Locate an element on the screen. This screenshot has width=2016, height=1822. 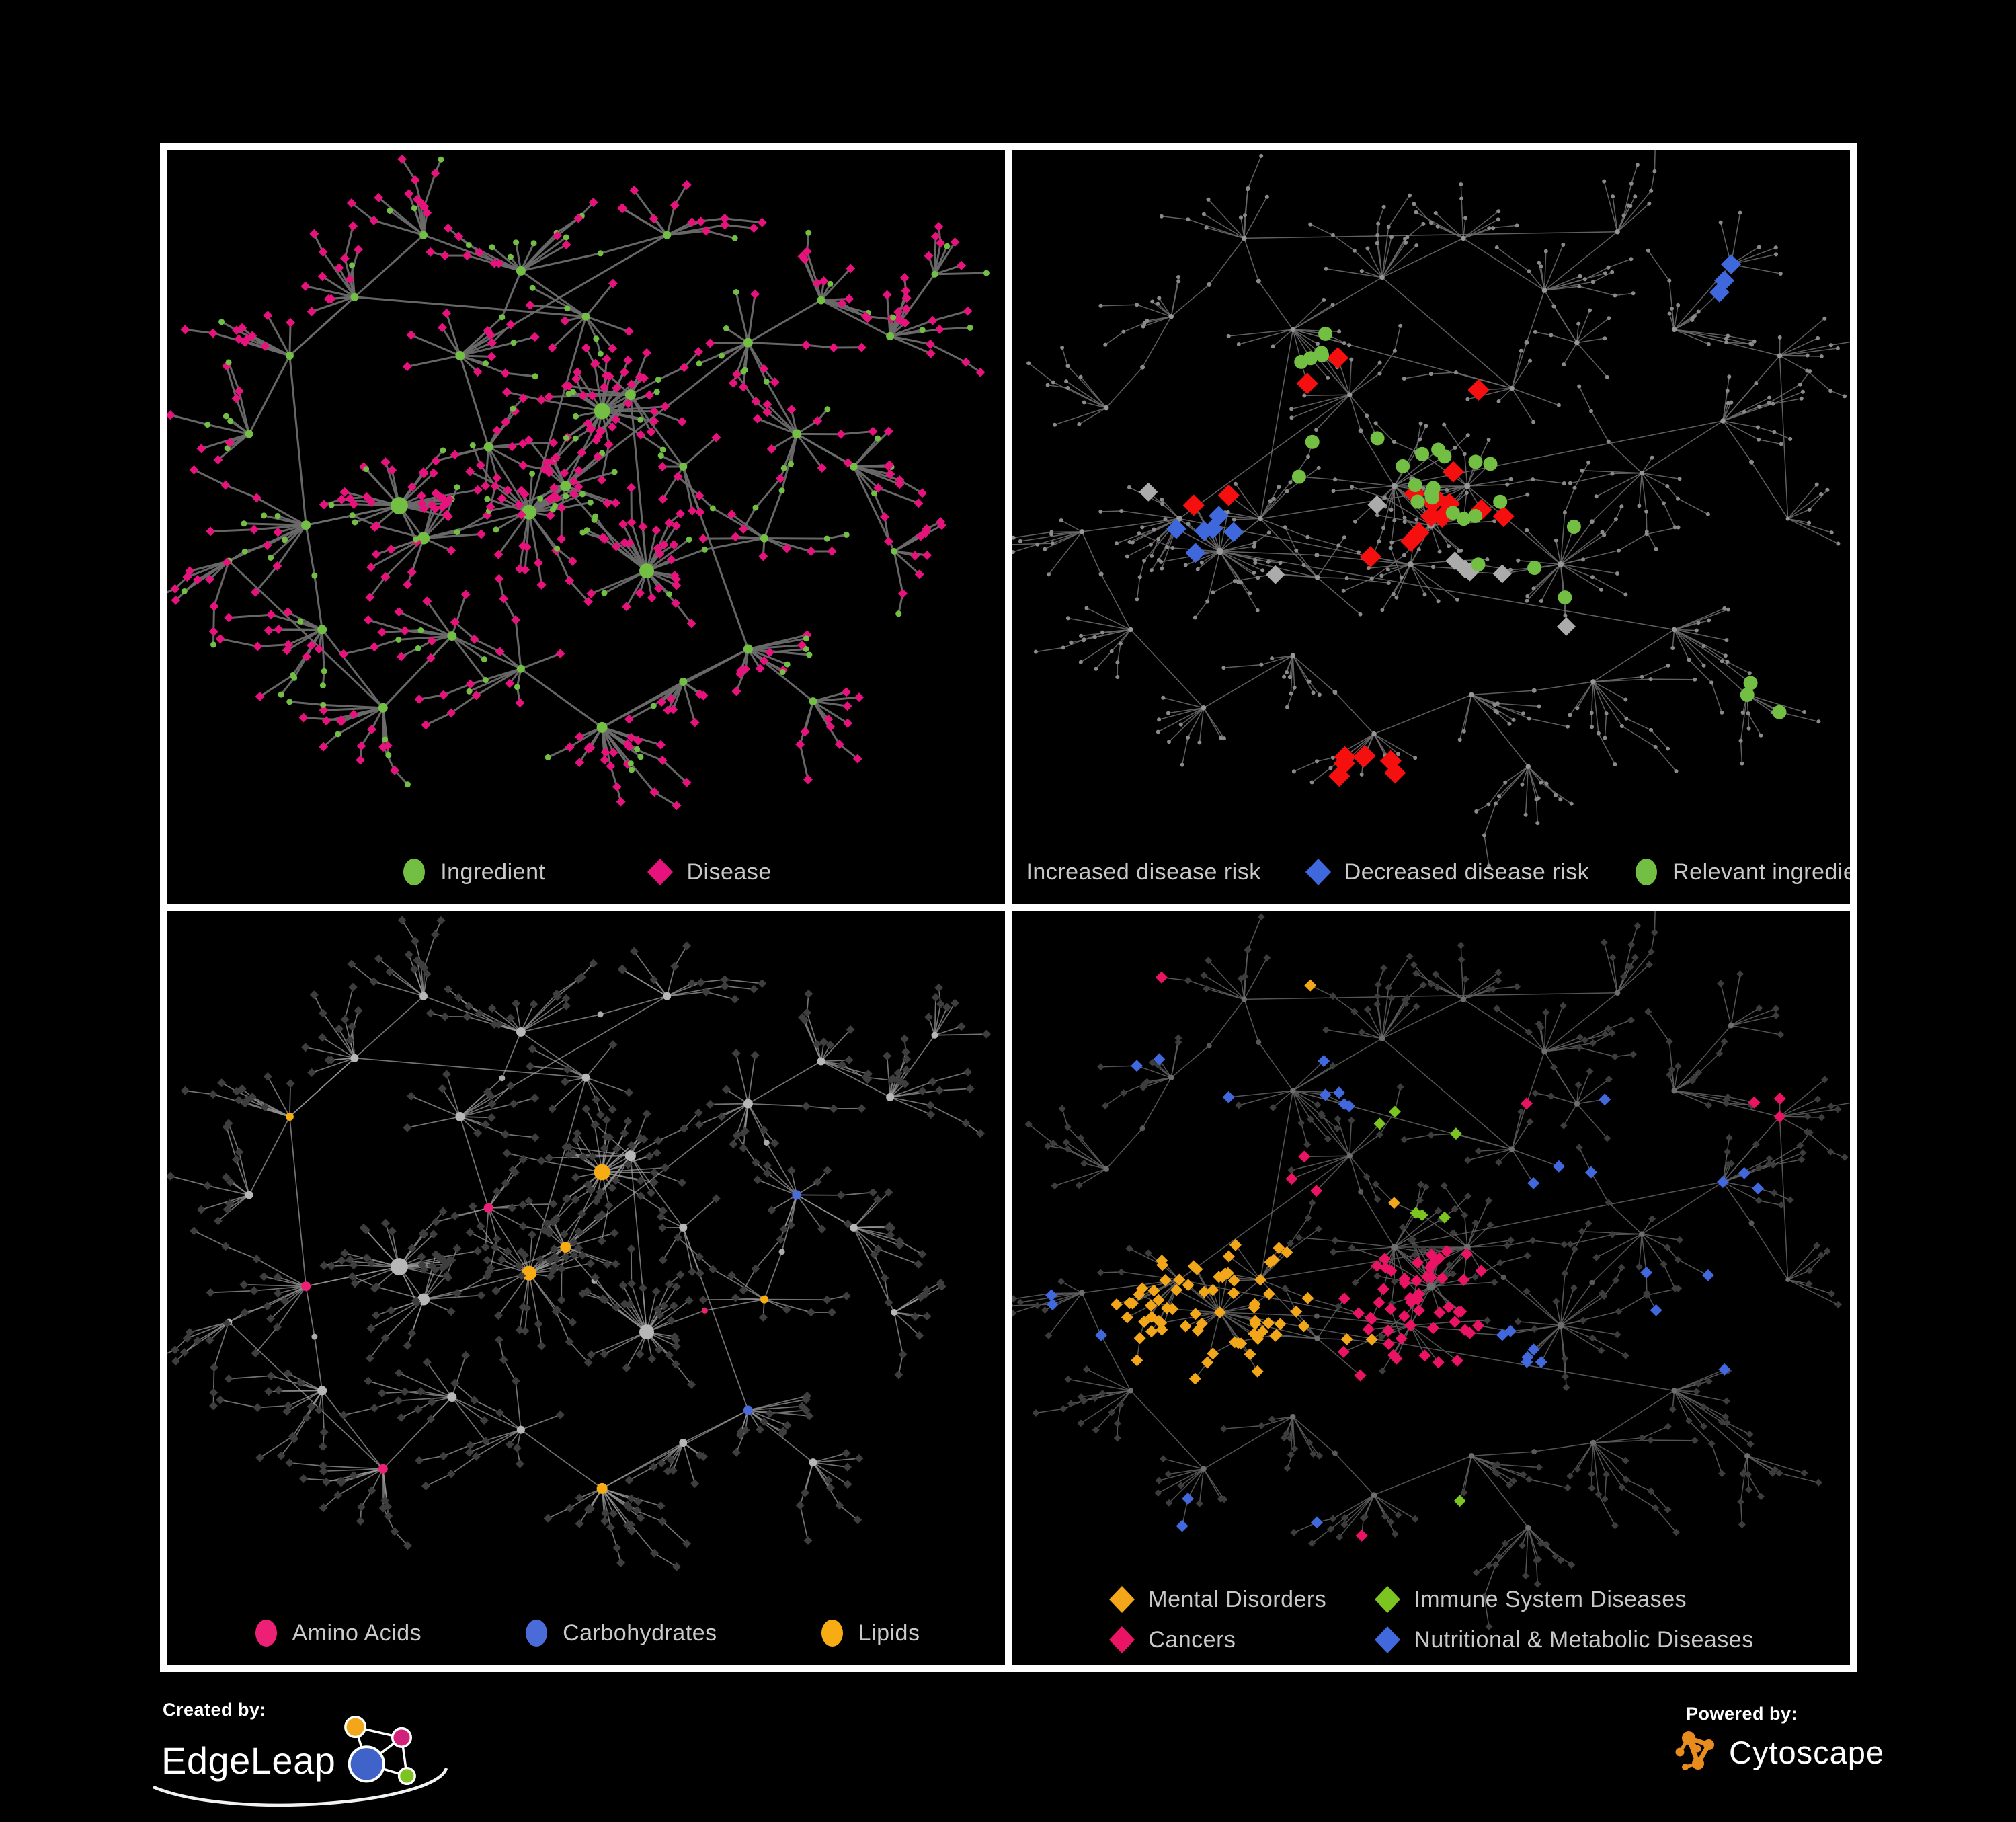
legend-item-carbohydrates: Carbohydrates is located at coordinates (619, 1633).